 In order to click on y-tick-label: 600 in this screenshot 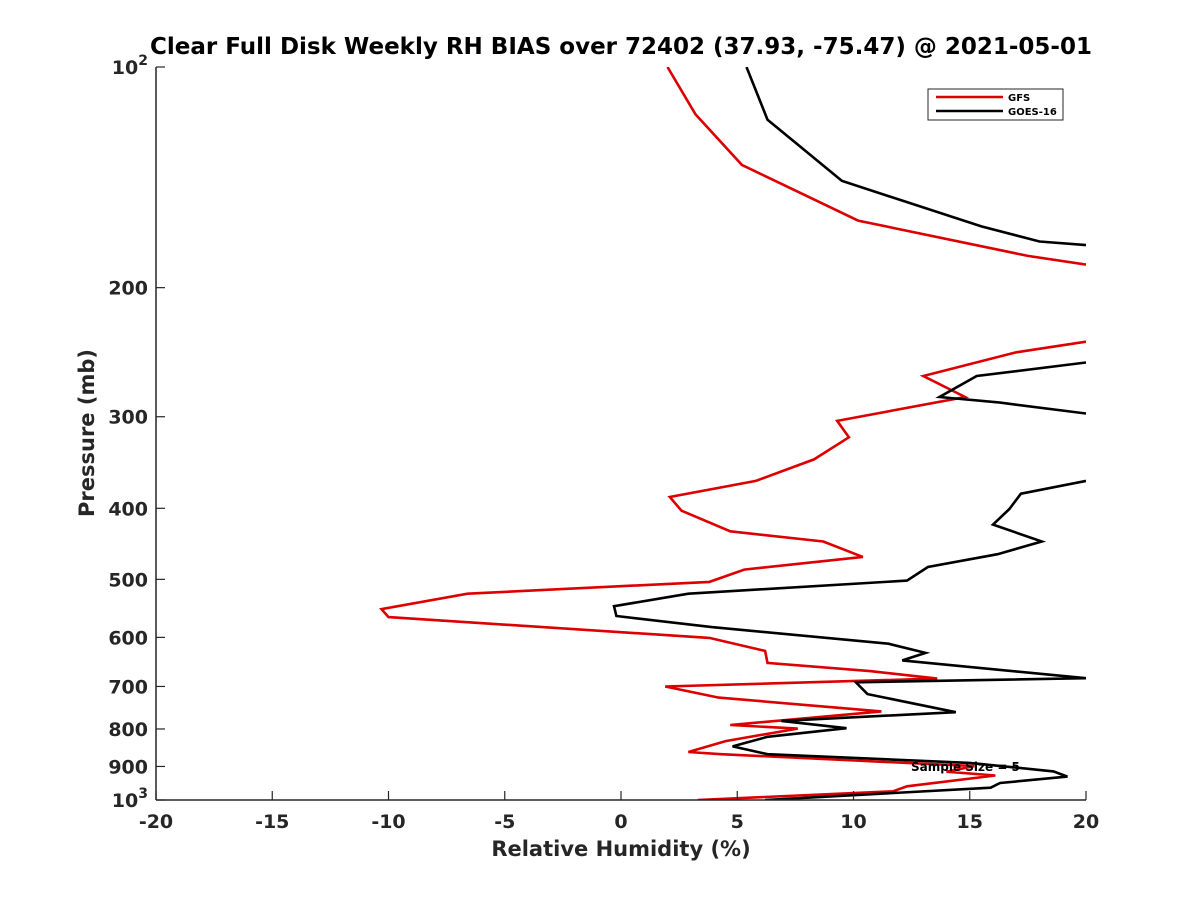, I will do `click(128, 638)`.